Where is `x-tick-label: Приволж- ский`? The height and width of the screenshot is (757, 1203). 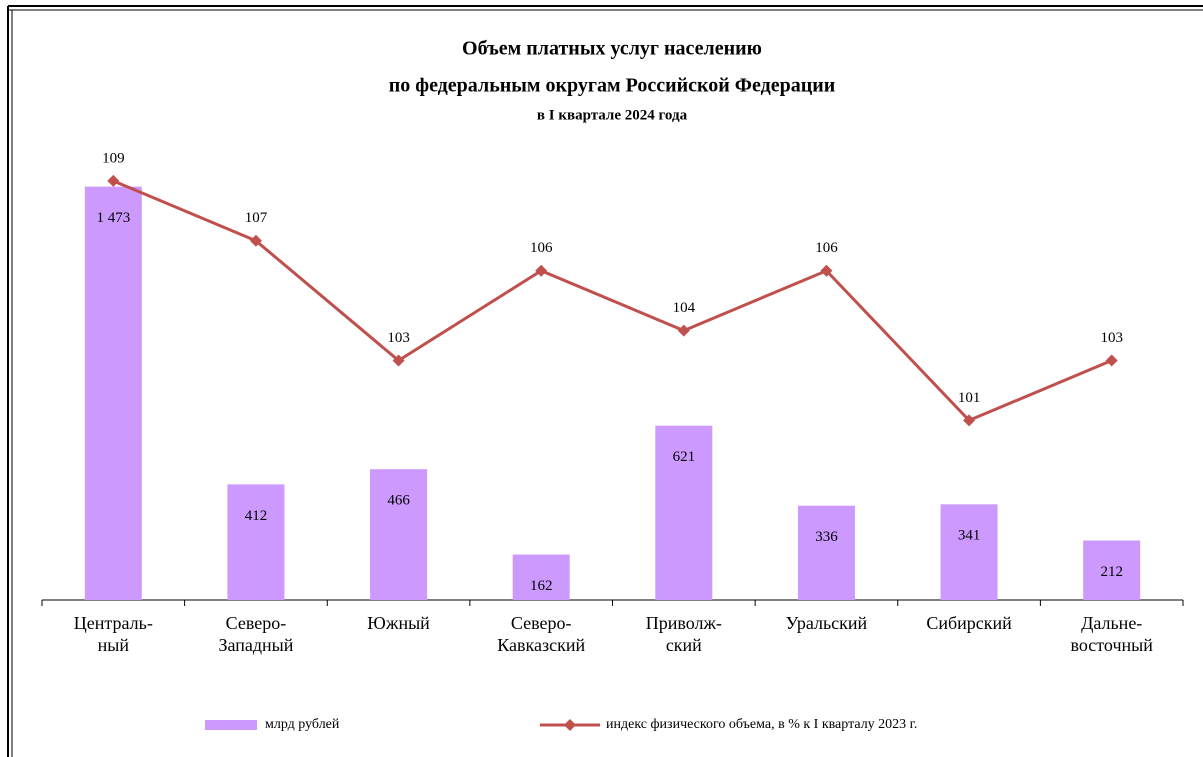 x-tick-label: Приволж- ский is located at coordinates (683, 634).